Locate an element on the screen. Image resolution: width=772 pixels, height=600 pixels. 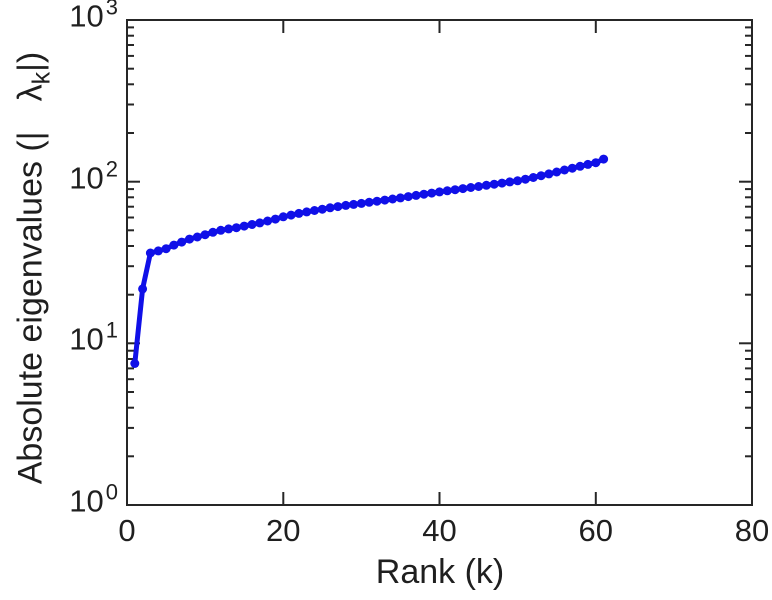
y-tick-label: 10⁰ is located at coordinates (93, 499).